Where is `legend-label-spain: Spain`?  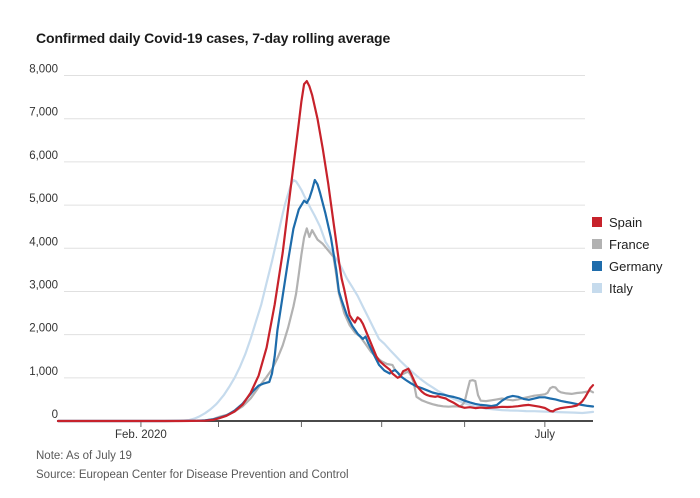
legend-label-spain: Spain is located at coordinates (626, 222).